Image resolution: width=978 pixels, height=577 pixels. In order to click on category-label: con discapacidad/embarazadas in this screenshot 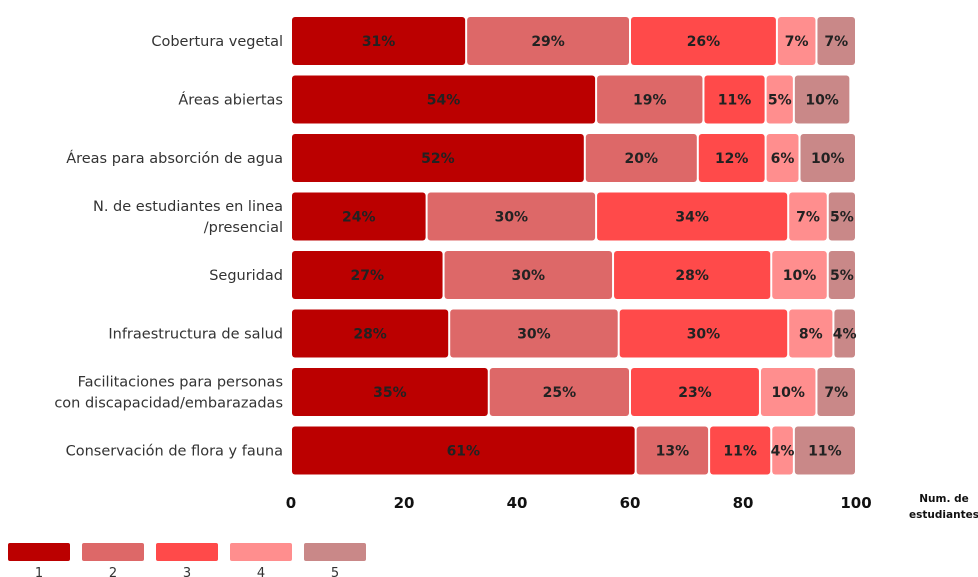, I will do `click(168, 404)`.